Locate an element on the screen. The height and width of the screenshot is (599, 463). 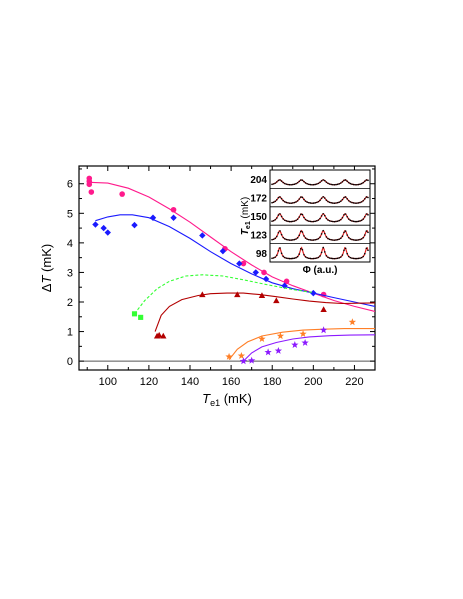
x-tick-label: 100 is located at coordinates (108, 382).